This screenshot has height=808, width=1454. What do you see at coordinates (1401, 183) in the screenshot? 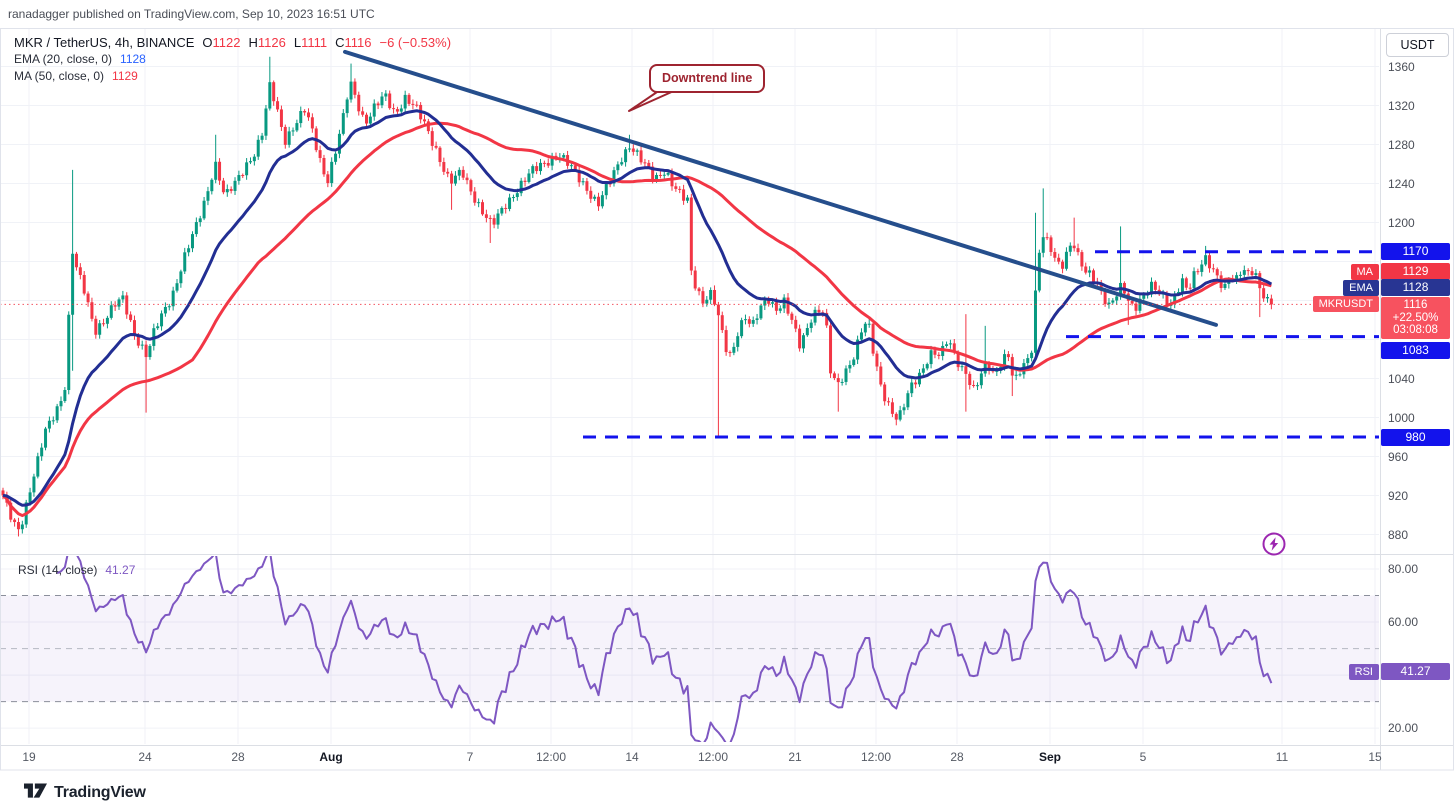
I see `price-axis-tick: 1240` at bounding box center [1401, 183].